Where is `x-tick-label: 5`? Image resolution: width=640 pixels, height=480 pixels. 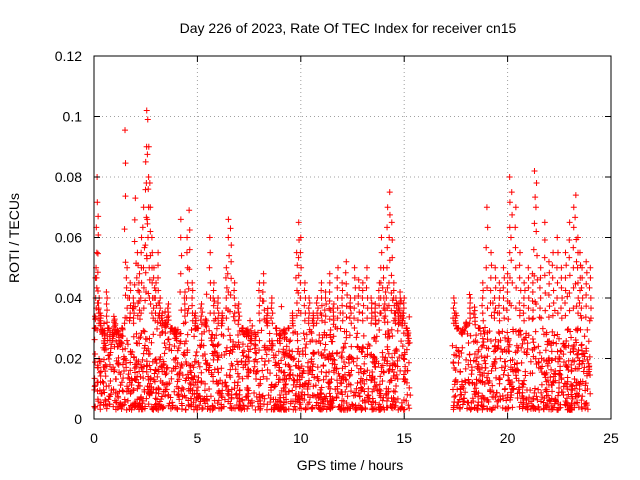 x-tick-label: 5 is located at coordinates (198, 438).